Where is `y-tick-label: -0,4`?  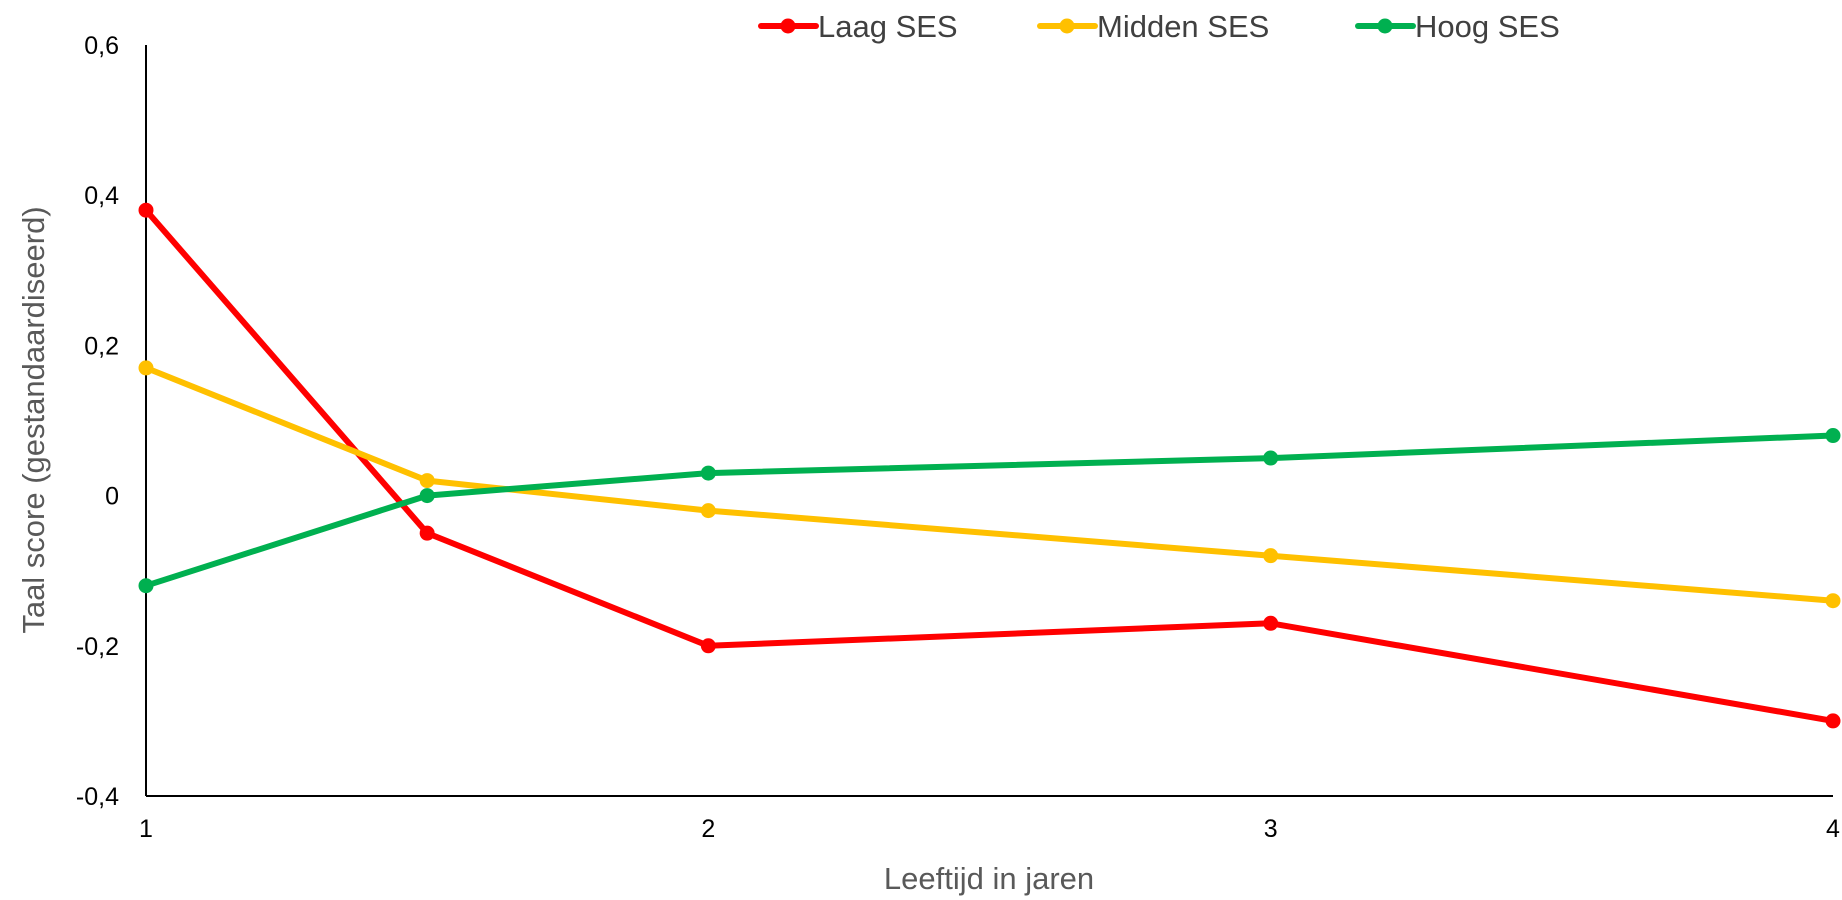
y-tick-label: -0,4 is located at coordinates (97, 797).